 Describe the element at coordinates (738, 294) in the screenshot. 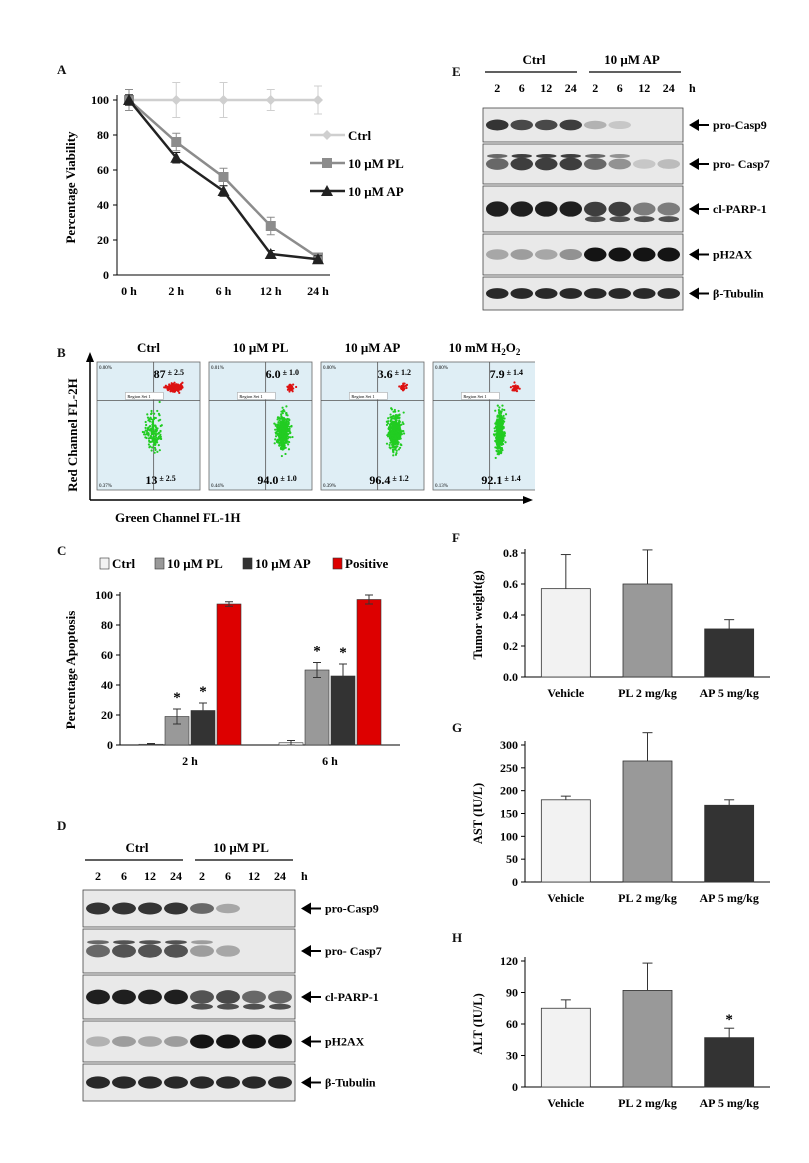

I see `band-label: β-Tubulin` at that location.